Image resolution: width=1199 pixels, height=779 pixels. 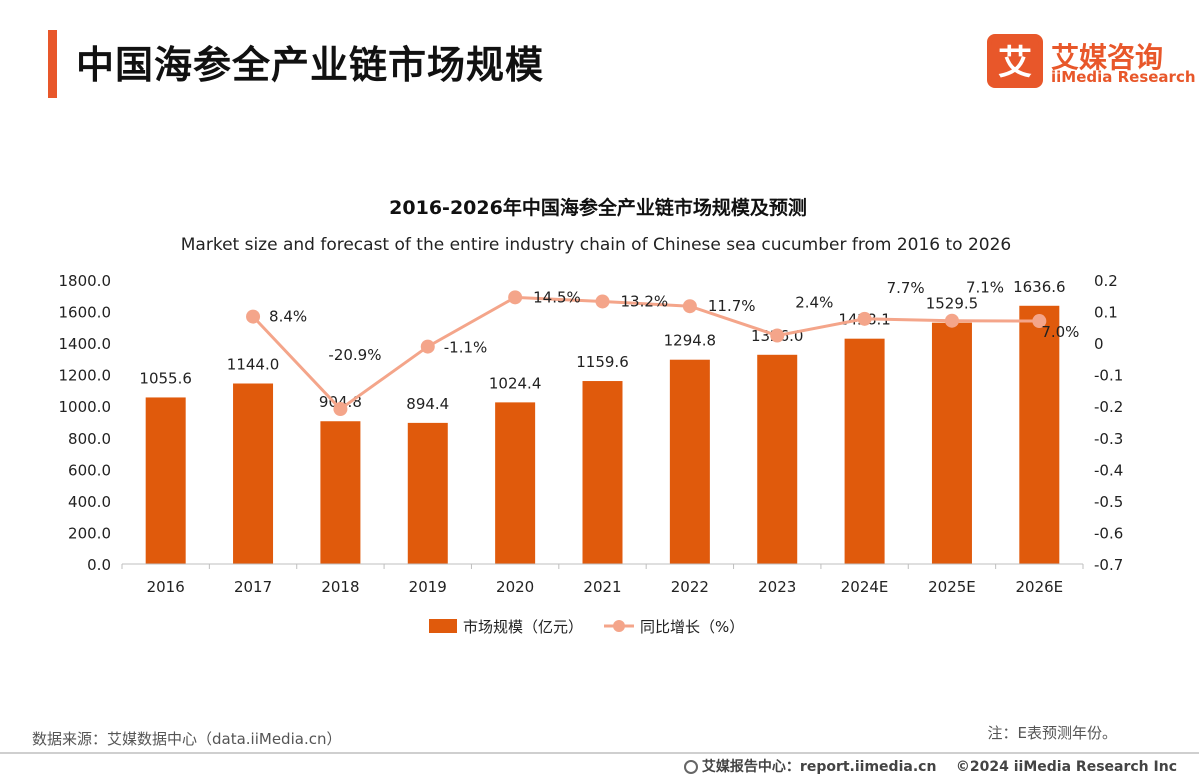 I want to click on left-axis-tick-label: 1200.0, so click(x=85, y=376).